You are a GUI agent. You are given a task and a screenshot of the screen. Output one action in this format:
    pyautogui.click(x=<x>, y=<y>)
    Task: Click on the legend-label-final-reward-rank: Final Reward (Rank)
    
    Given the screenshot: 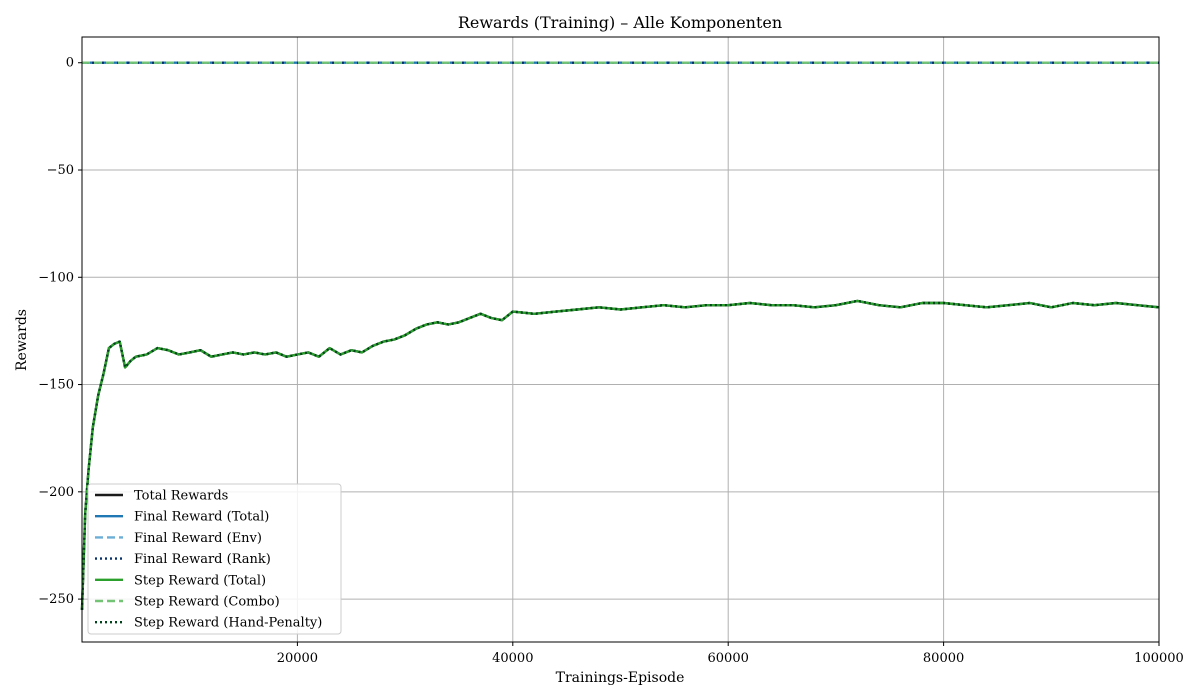 What is the action you would take?
    pyautogui.click(x=202, y=559)
    